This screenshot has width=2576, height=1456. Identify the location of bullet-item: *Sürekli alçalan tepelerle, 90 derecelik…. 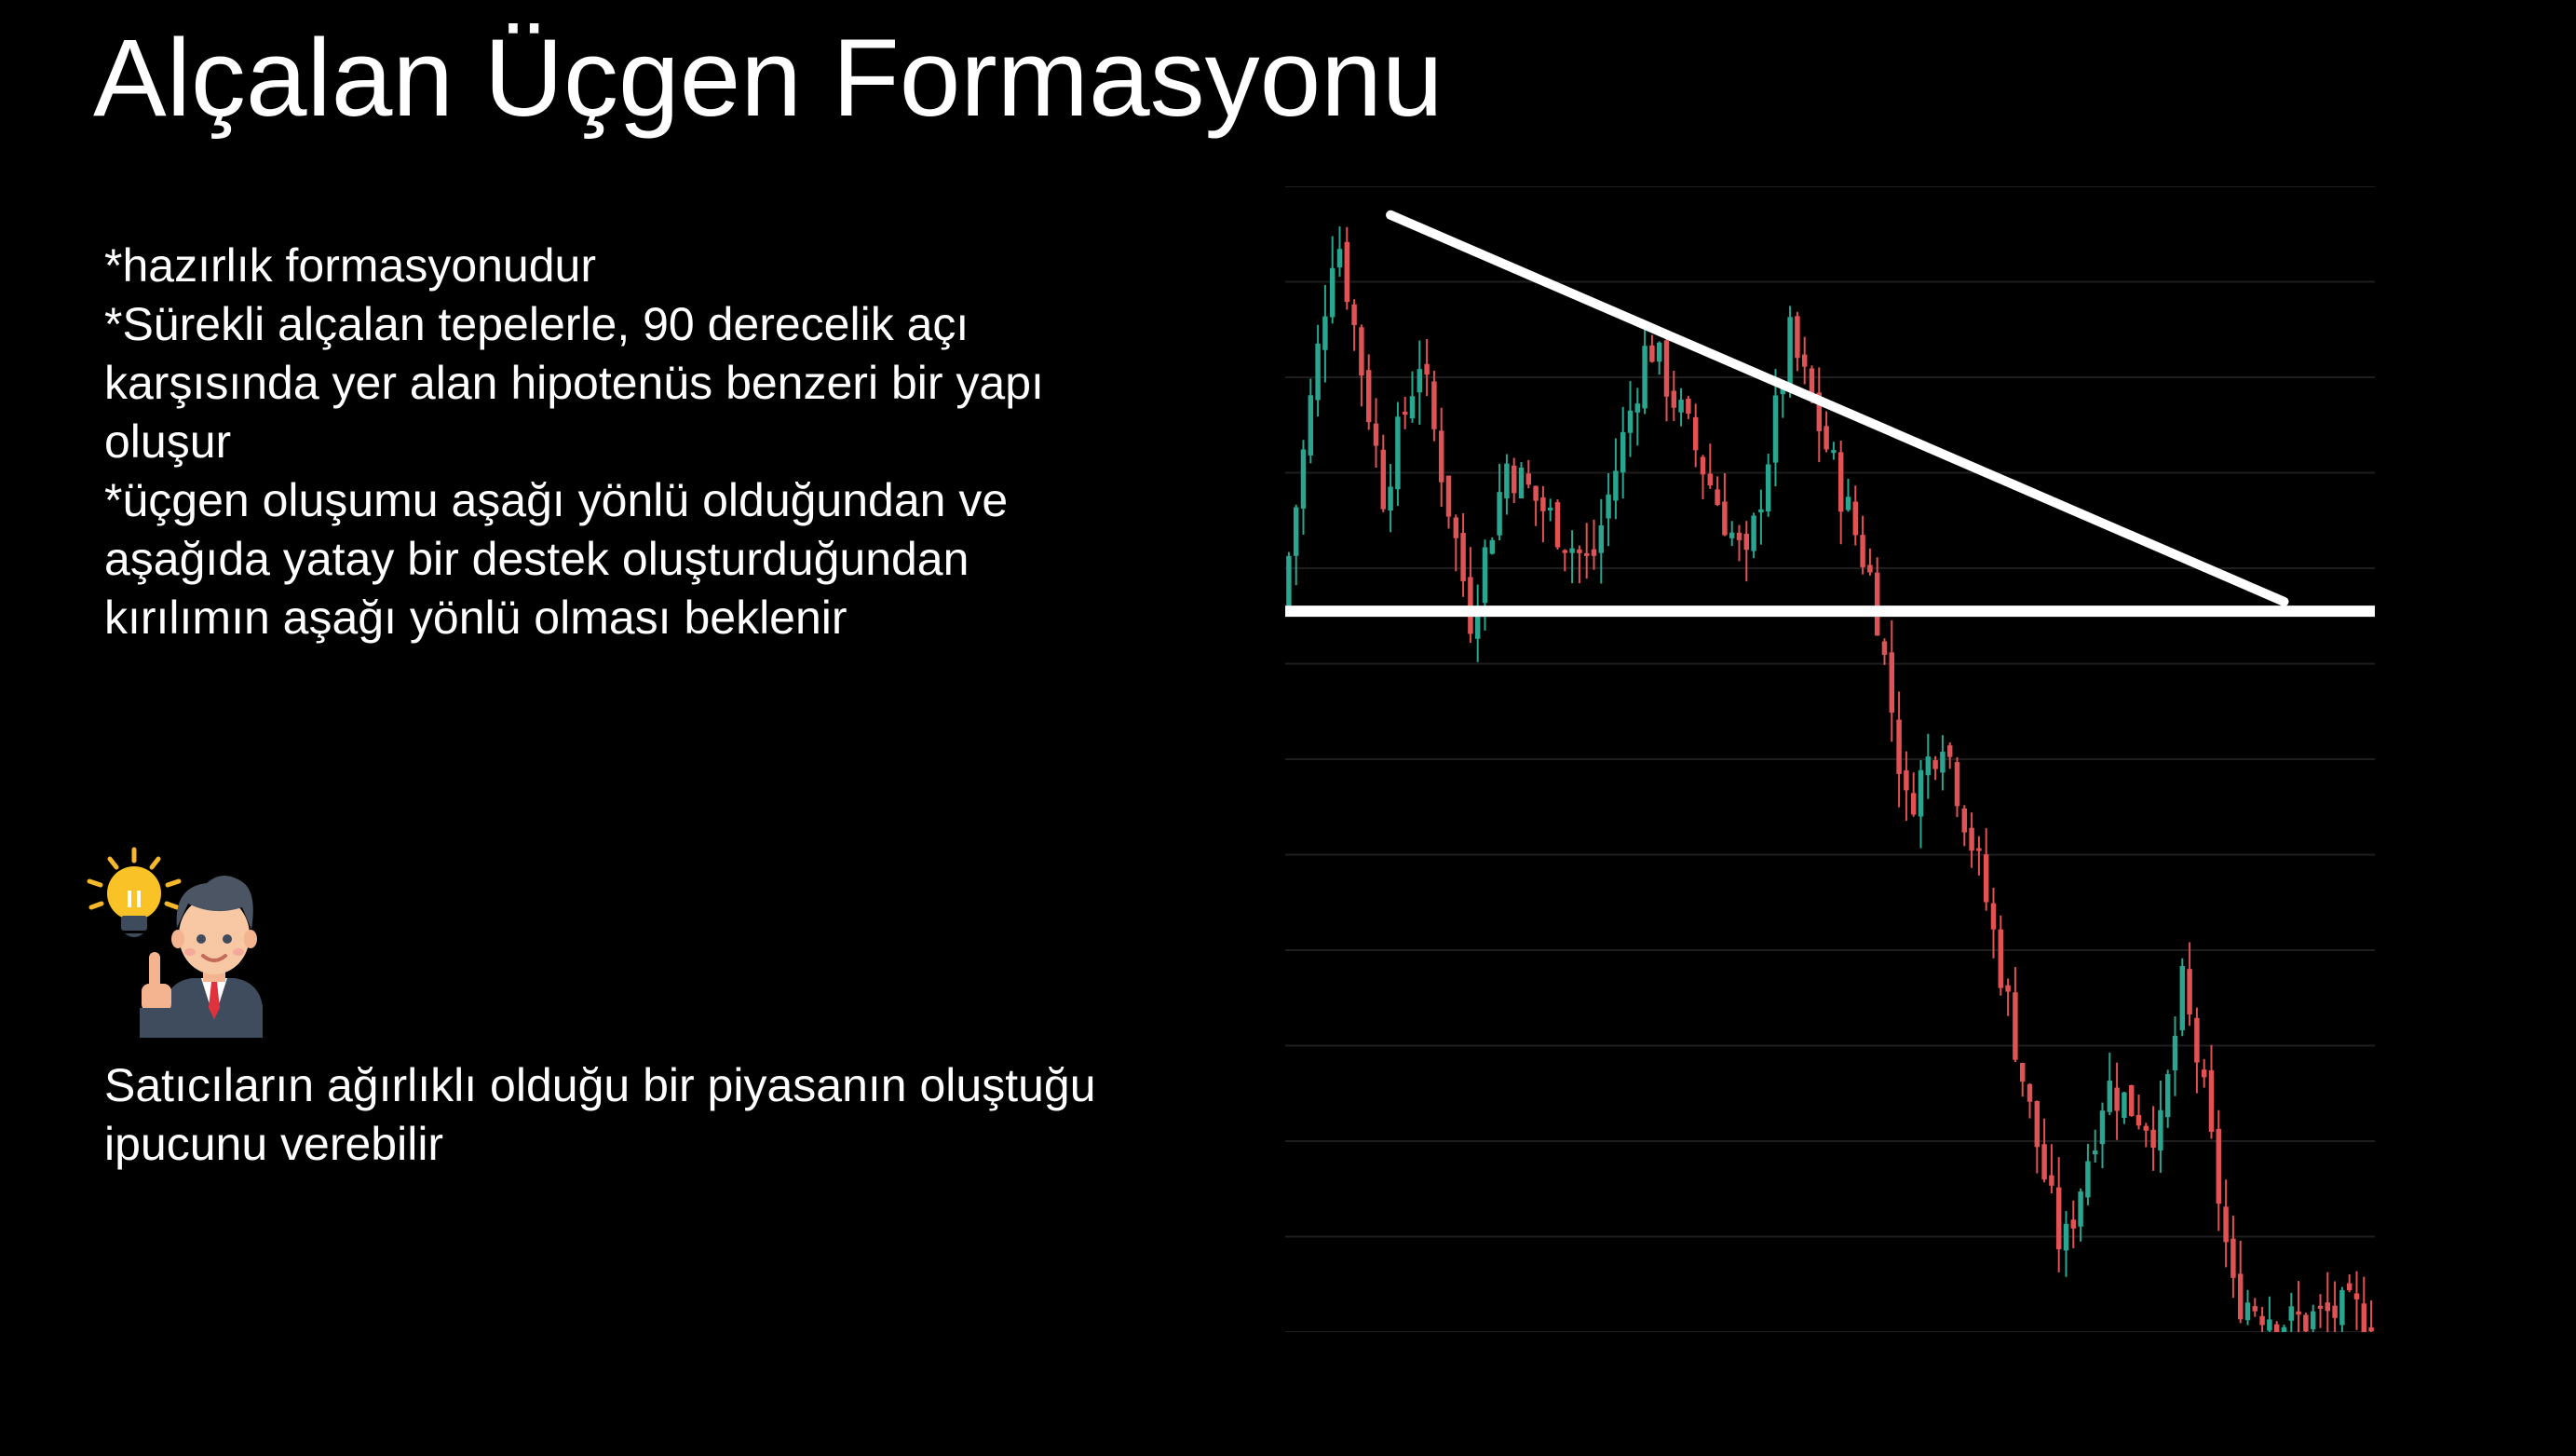
(574, 383).